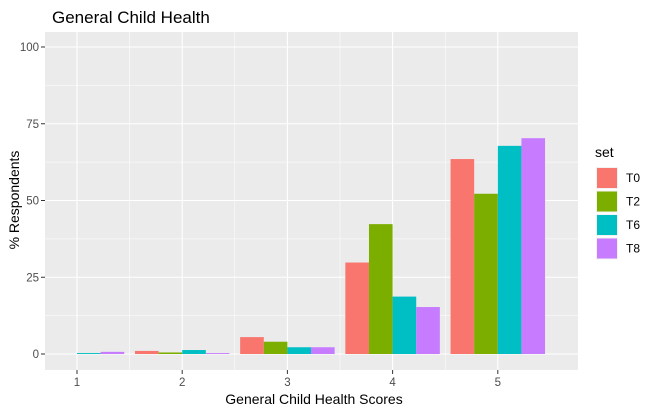 Image resolution: width=656 pixels, height=414 pixels. What do you see at coordinates (498, 383) in the screenshot?
I see `x-tick-label: 5` at bounding box center [498, 383].